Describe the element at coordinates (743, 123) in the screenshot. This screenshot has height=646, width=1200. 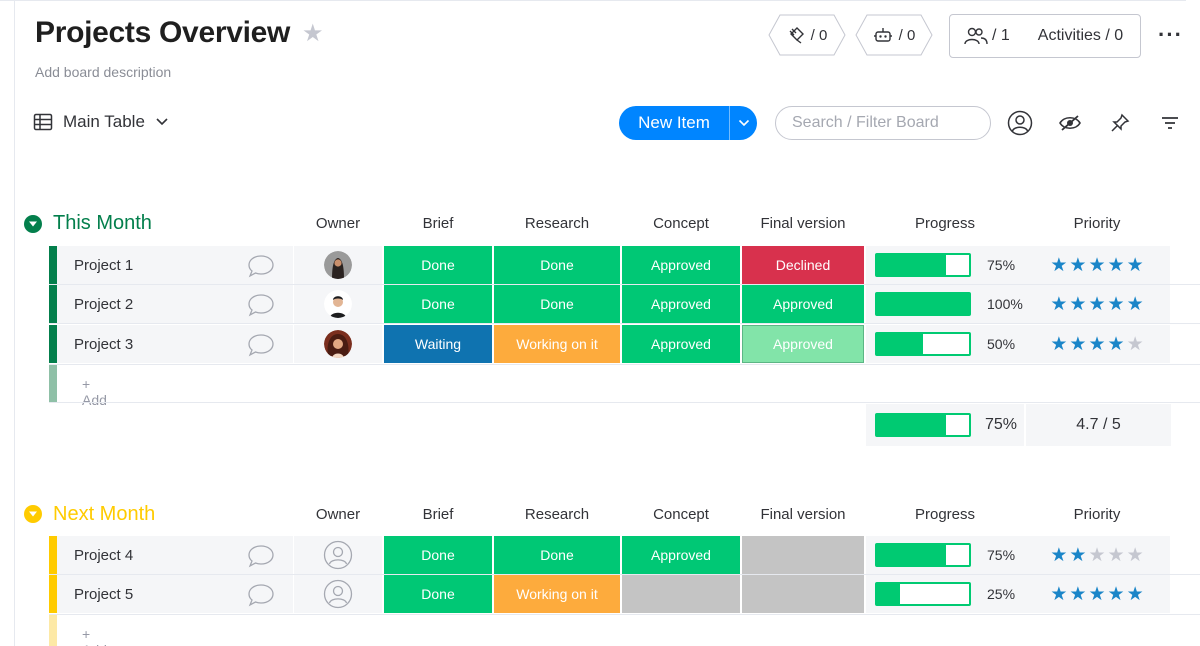
I see `new-item-dropdown` at that location.